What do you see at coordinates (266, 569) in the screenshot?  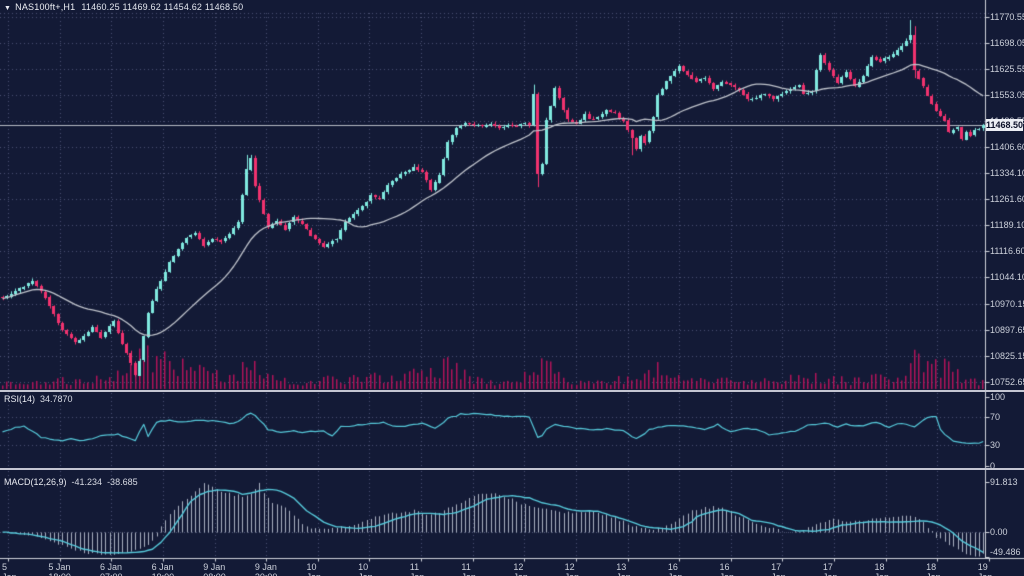 I see `time-tick-label: 9 Jan 20:00` at bounding box center [266, 569].